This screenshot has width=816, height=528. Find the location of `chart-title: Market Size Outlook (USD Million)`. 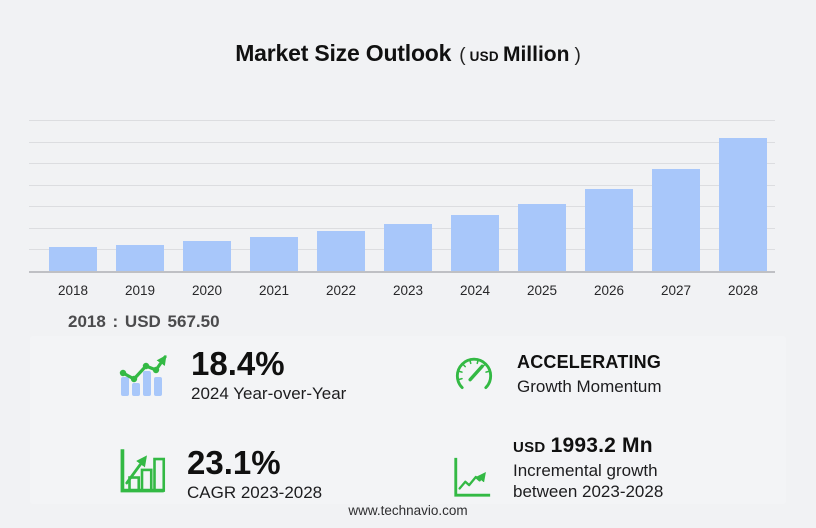

chart-title: Market Size Outlook (USD Million) is located at coordinates (408, 53).